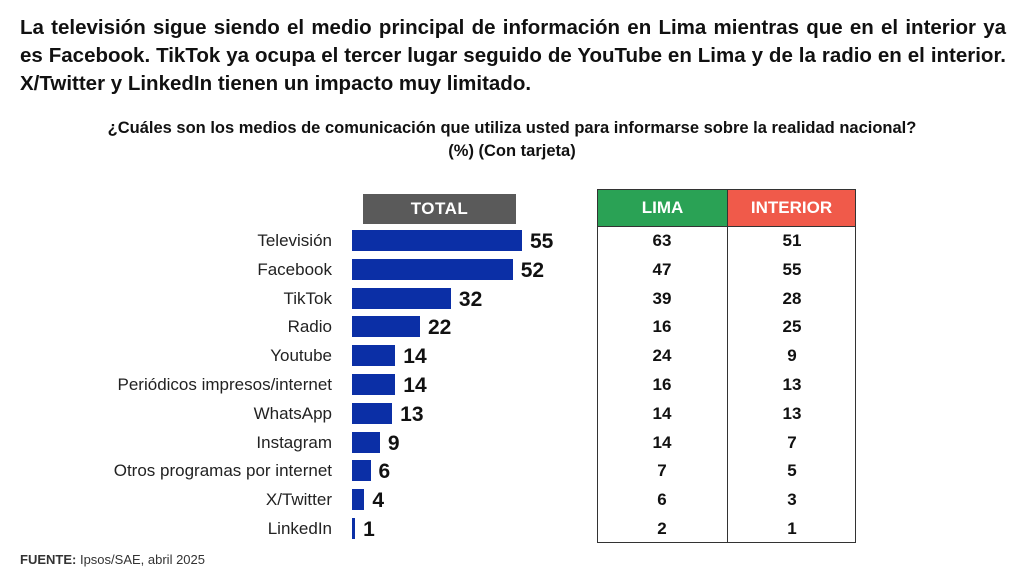  Describe the element at coordinates (393, 443) in the screenshot. I see `bar-value-label: 9` at that location.